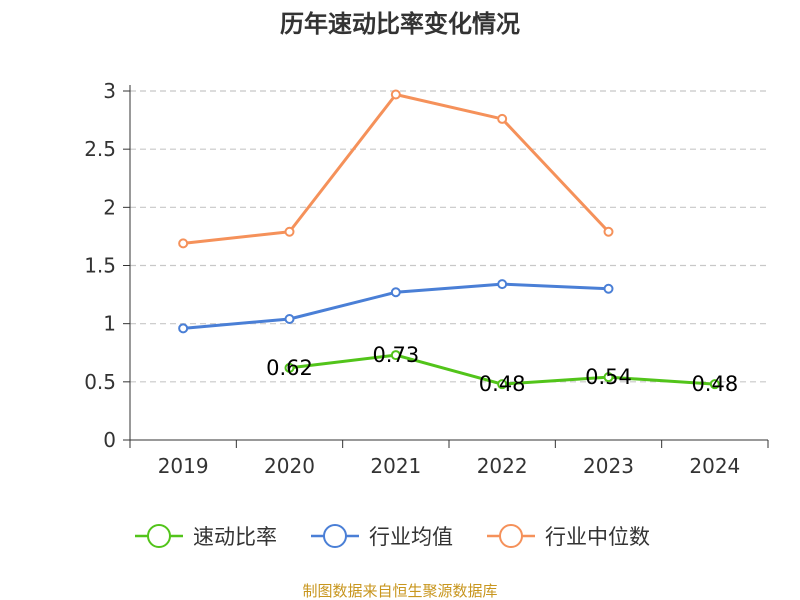 The width and height of the screenshot is (800, 600). Describe the element at coordinates (109, 440) in the screenshot. I see `y-tick-label: 0` at that location.